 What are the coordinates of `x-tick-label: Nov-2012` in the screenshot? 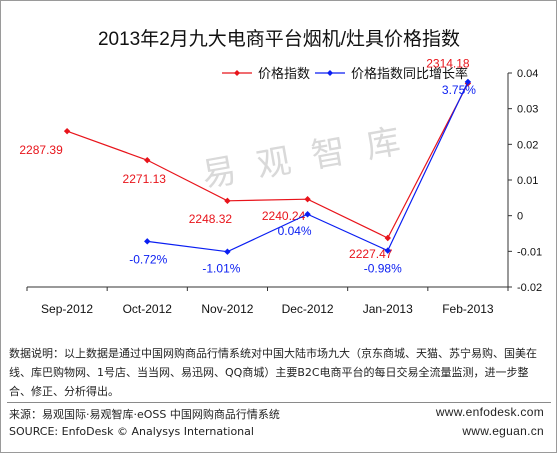 It's located at (227, 309).